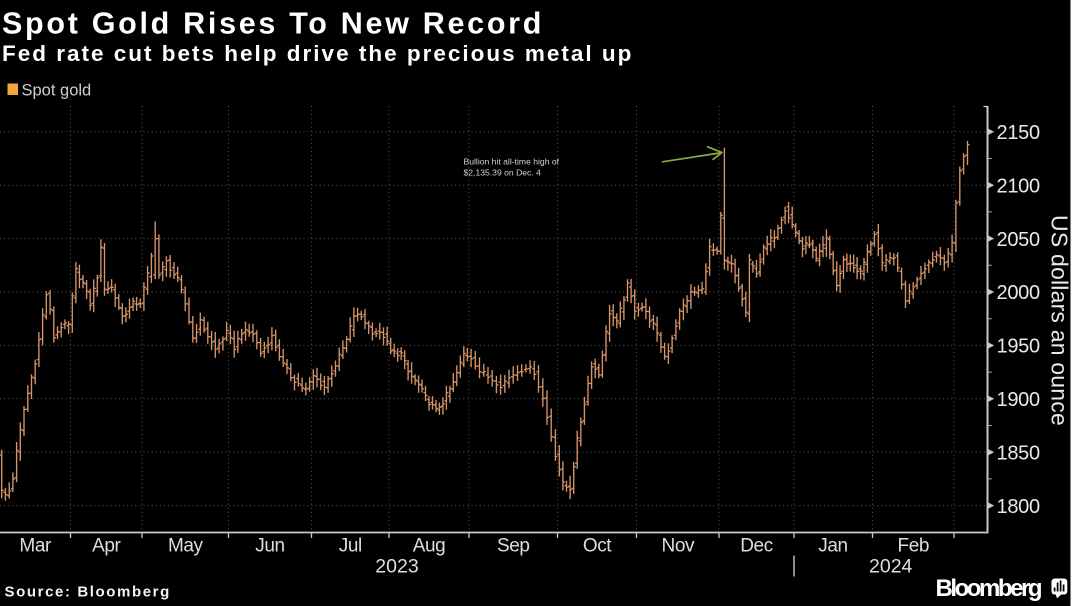 The image size is (1080, 606). I want to click on svg-text: US dollars an ounce, so click(1060, 320).